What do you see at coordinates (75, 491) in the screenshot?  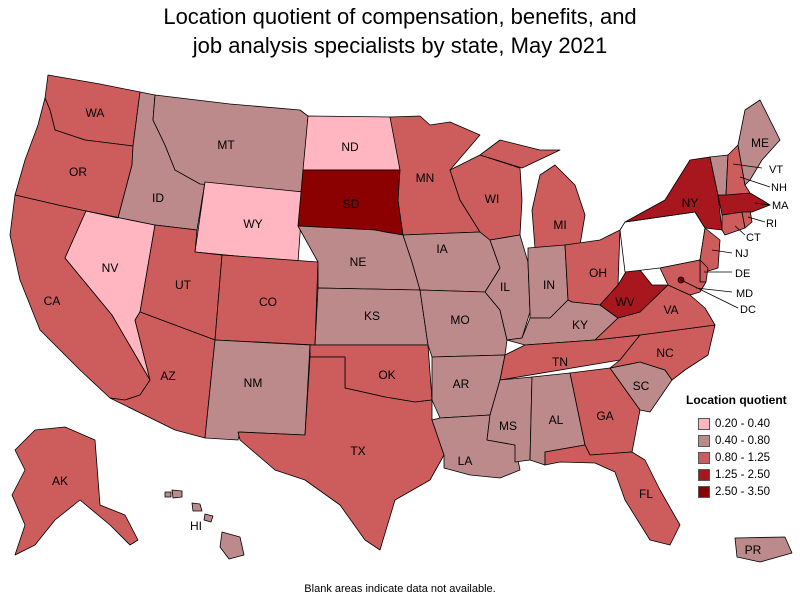 I see `state-ak` at bounding box center [75, 491].